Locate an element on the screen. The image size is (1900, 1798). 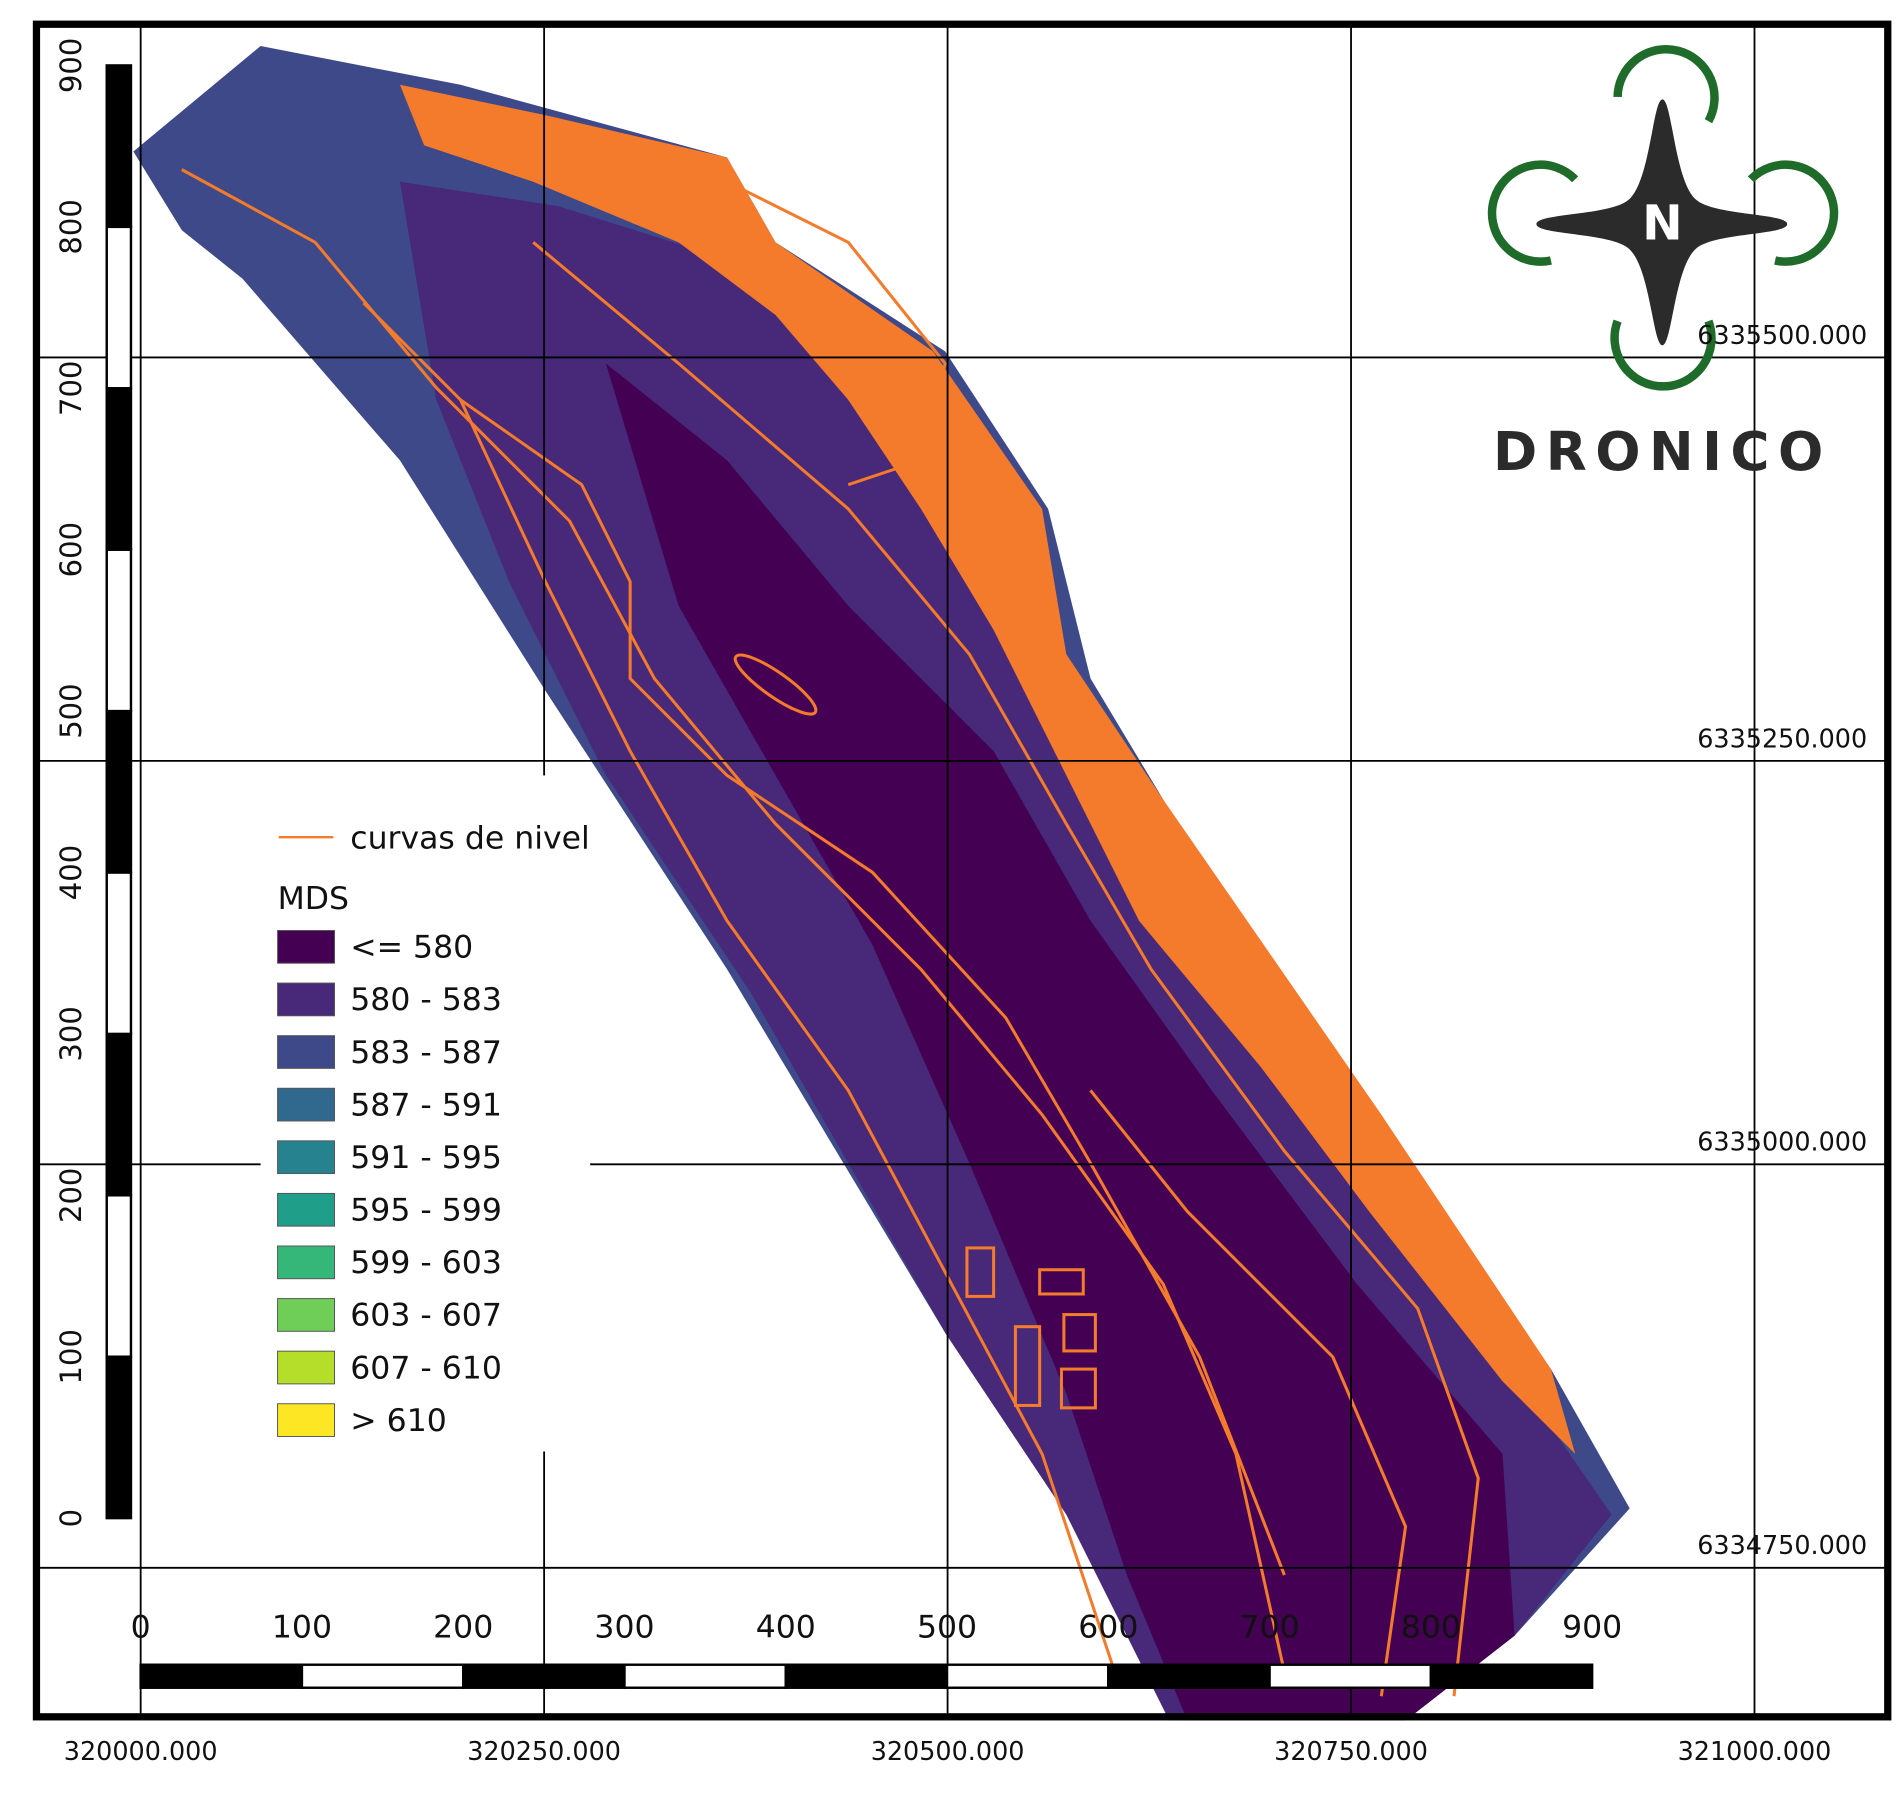
scale-vertical-label: 700 is located at coordinates (71, 388).